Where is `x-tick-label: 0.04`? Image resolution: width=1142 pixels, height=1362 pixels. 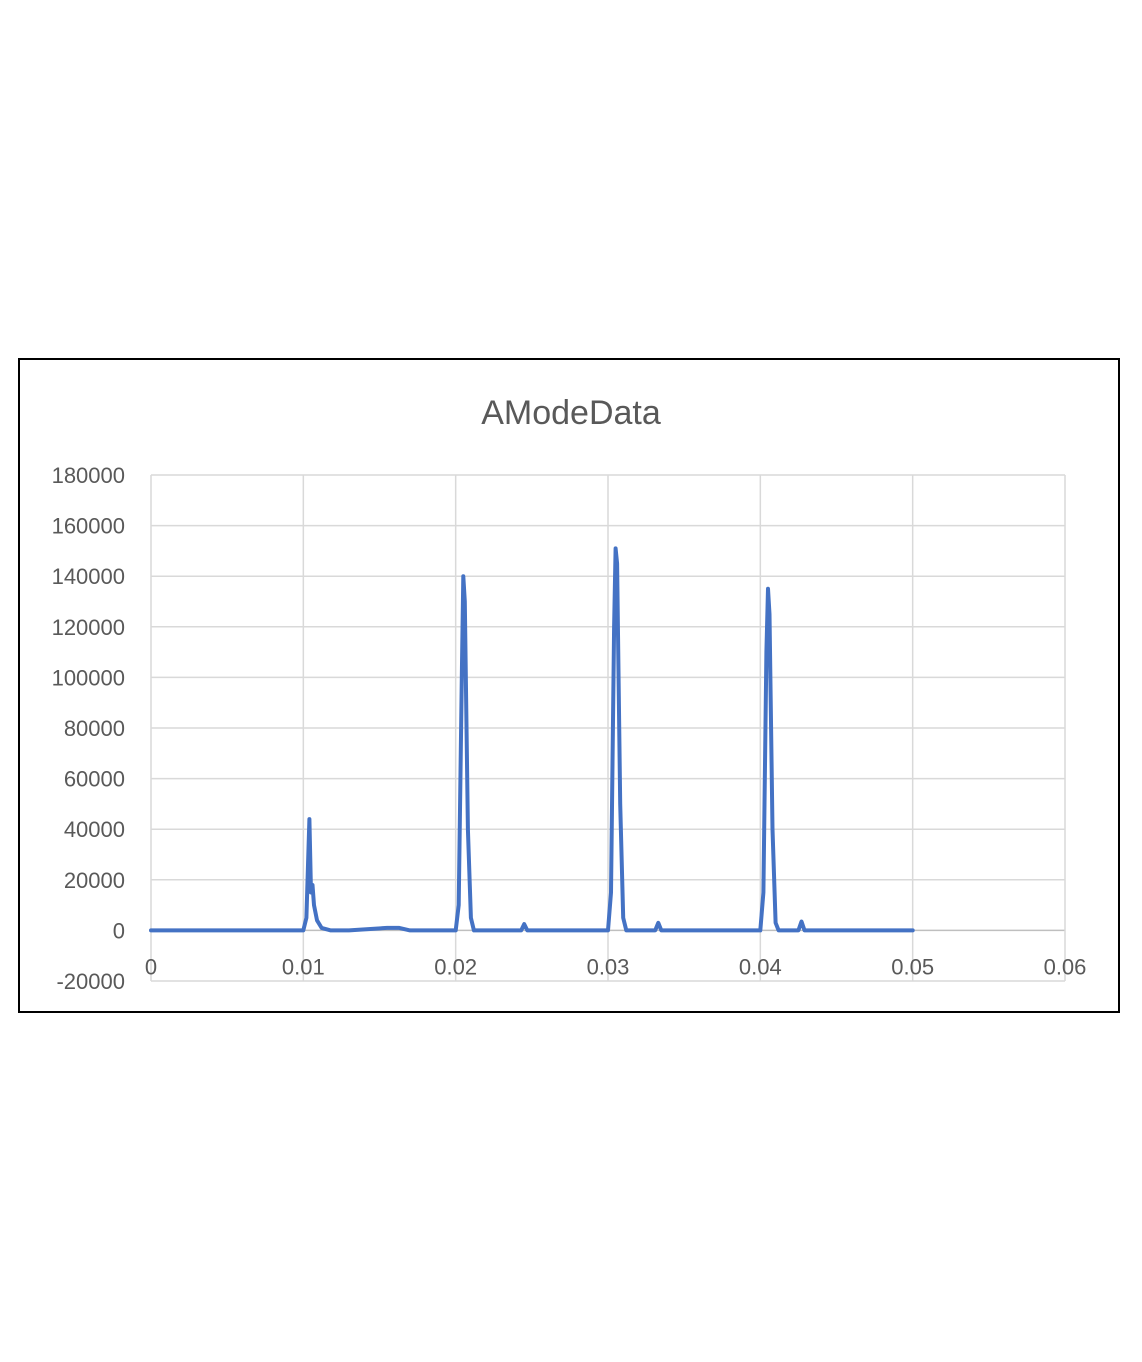
x-tick-label: 0.04 is located at coordinates (760, 966).